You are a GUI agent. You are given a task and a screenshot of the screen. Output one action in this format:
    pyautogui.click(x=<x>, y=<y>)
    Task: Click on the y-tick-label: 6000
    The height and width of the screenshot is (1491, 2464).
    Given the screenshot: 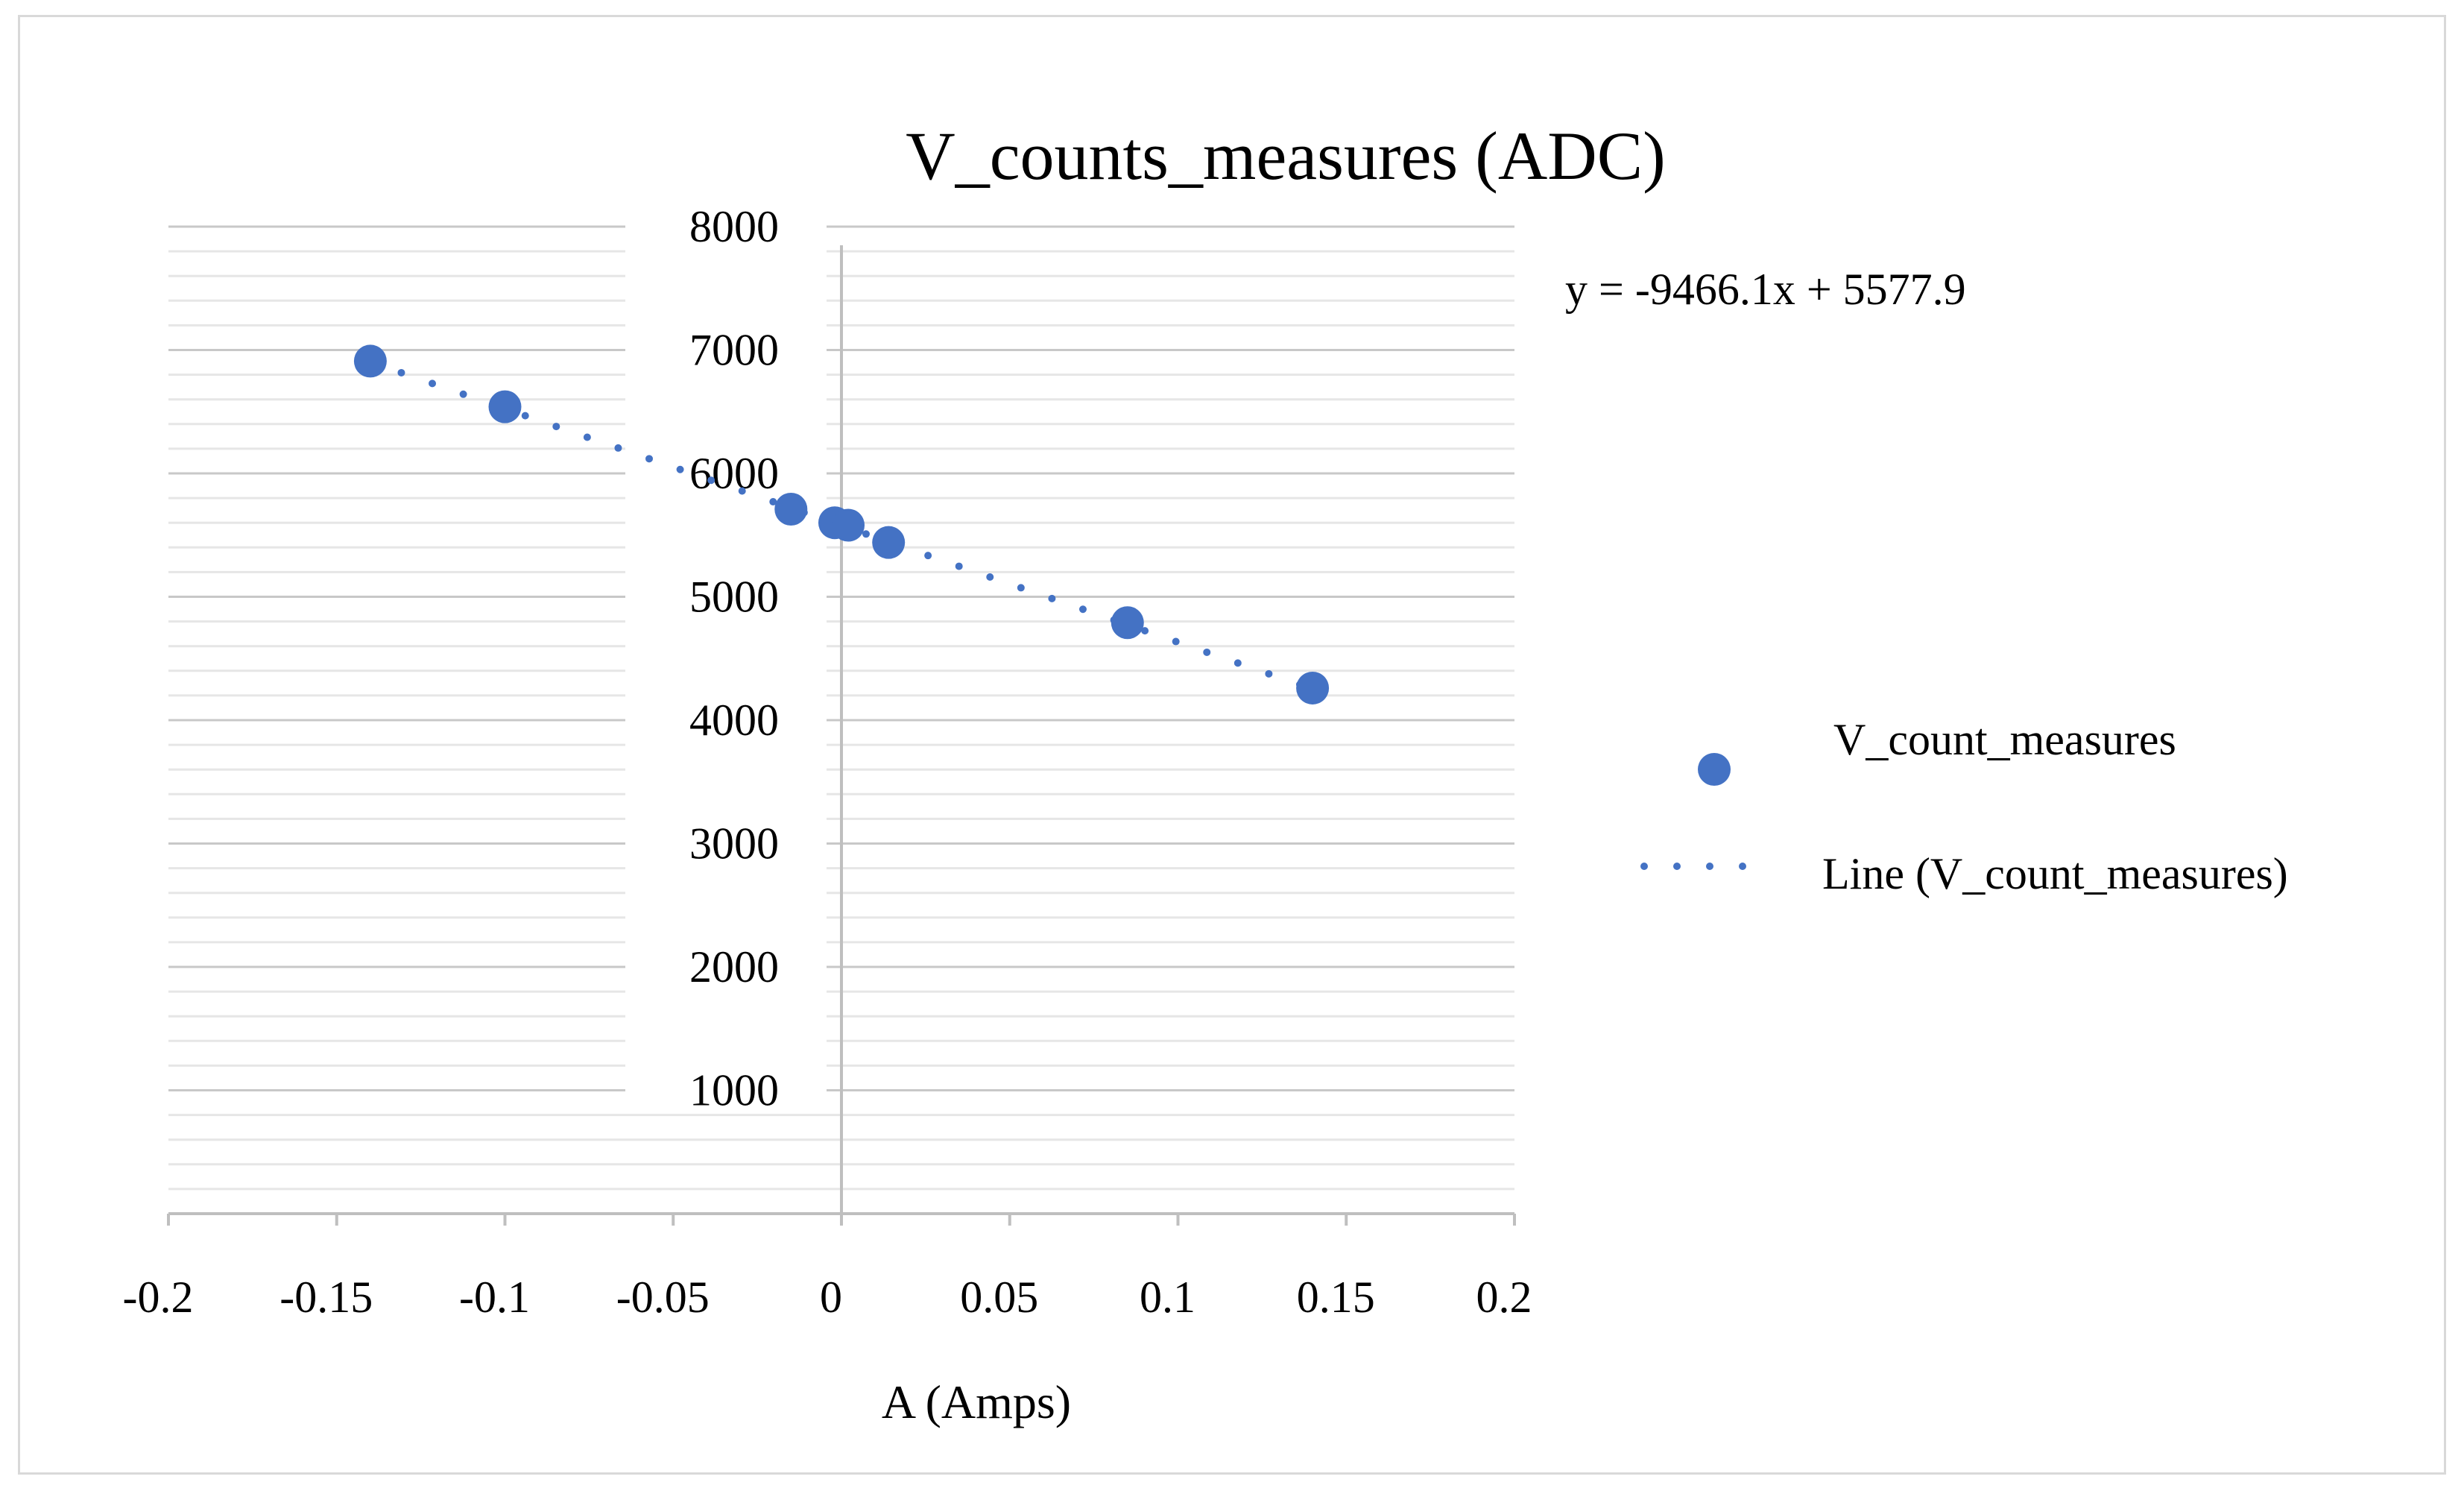 What is the action you would take?
    pyautogui.click(x=734, y=473)
    